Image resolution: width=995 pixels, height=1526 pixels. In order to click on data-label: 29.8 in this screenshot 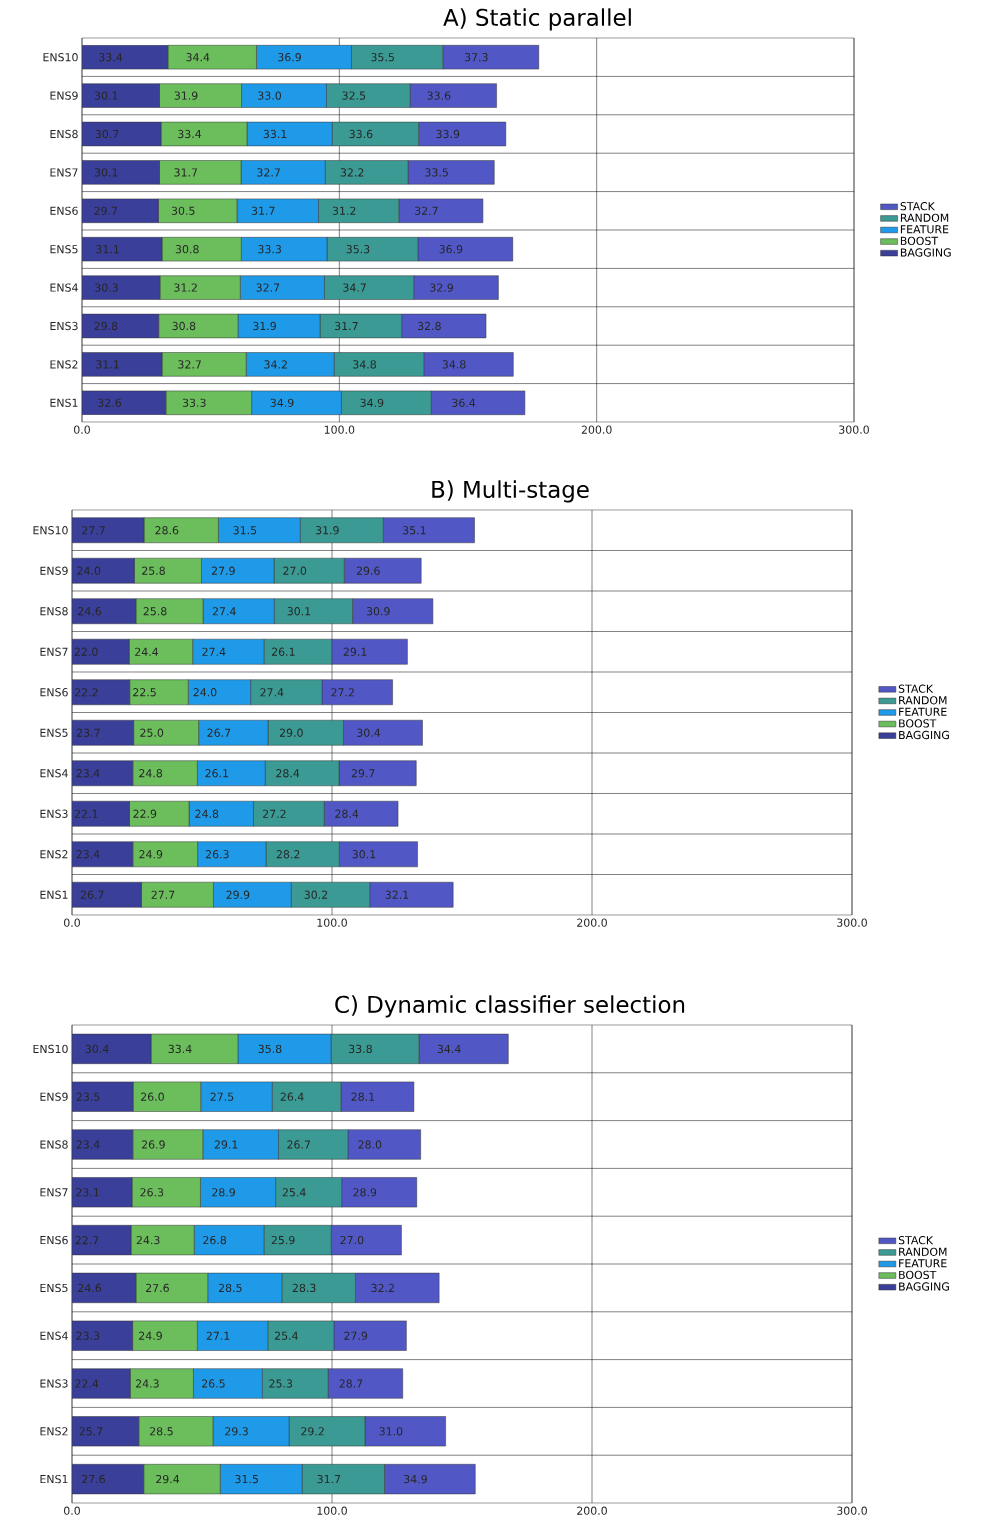, I will do `click(106, 326)`.